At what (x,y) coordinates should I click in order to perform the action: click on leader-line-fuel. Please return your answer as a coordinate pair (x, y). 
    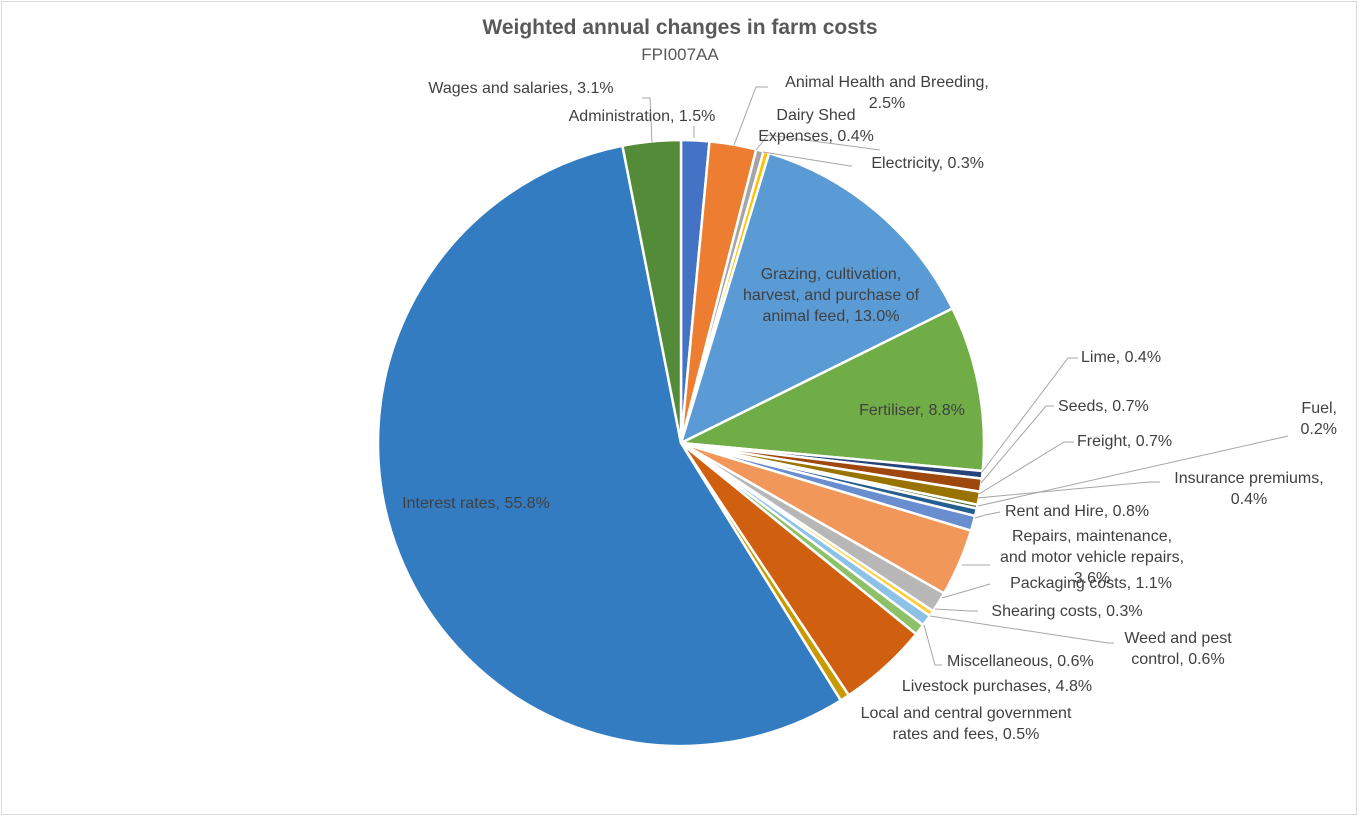
    Looking at the image, I should click on (1133, 471).